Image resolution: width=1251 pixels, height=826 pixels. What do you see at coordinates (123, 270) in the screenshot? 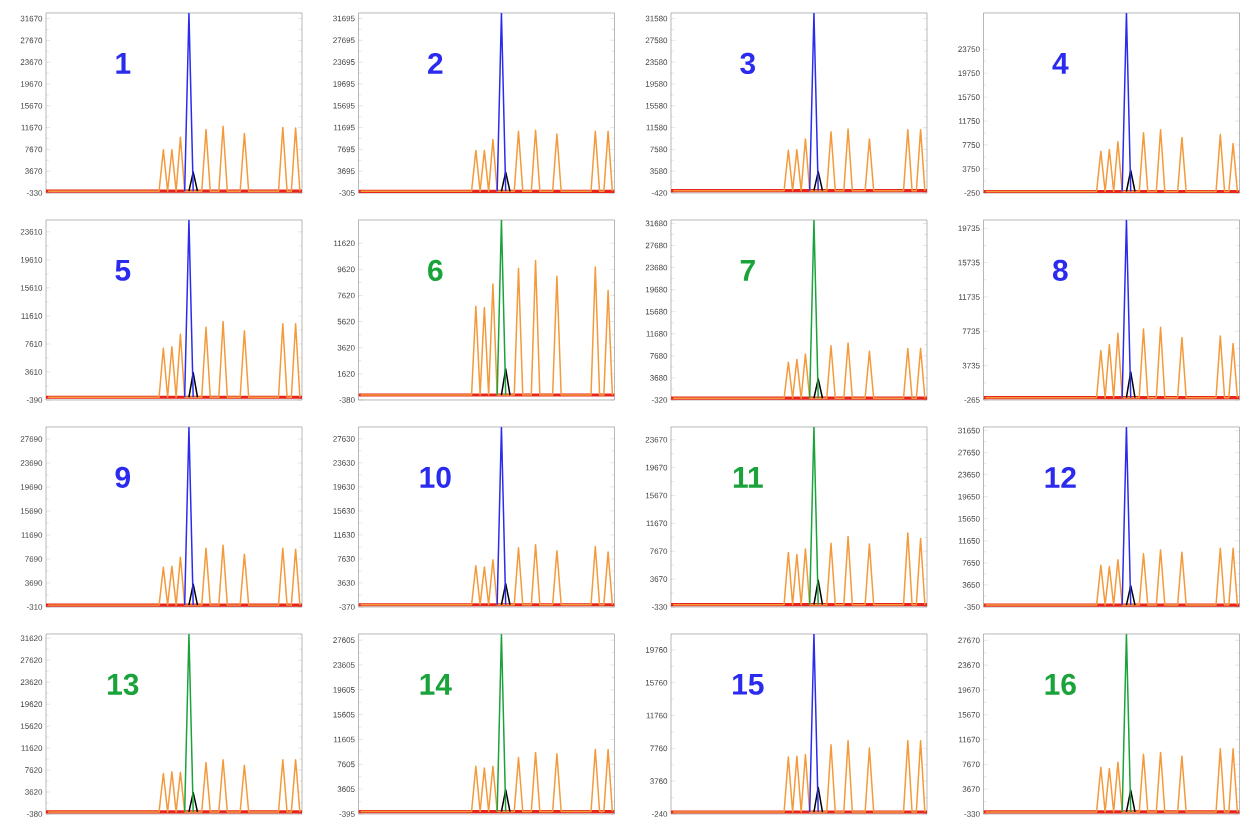
I see `annotation: 5` at bounding box center [123, 270].